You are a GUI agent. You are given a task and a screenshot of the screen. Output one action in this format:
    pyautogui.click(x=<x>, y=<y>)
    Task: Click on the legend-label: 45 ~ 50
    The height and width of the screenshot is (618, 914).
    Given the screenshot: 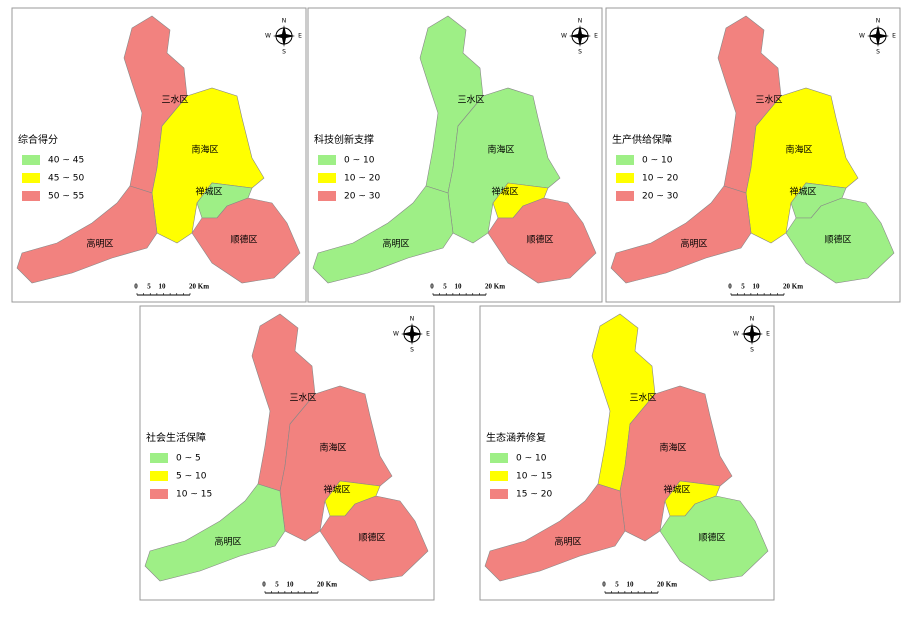 What is the action you would take?
    pyautogui.click(x=66, y=179)
    